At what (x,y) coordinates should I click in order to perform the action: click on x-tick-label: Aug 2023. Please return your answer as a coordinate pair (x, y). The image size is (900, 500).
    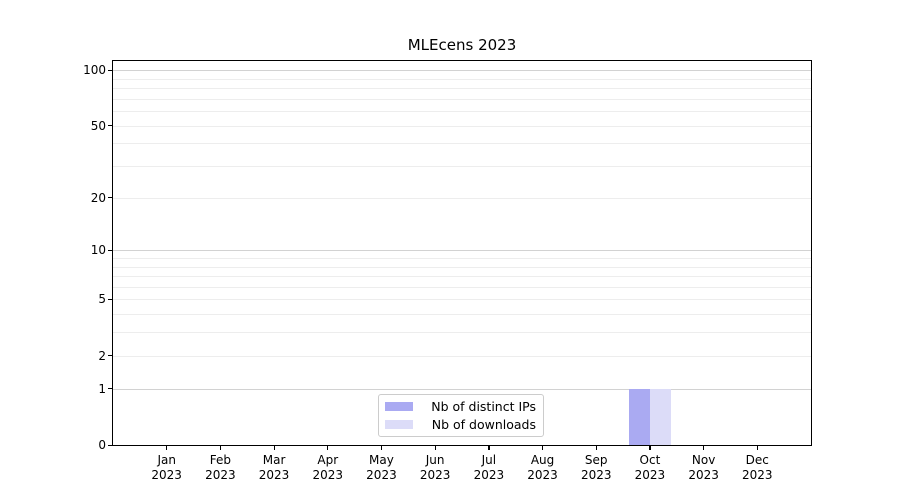
    Looking at the image, I should click on (542, 467).